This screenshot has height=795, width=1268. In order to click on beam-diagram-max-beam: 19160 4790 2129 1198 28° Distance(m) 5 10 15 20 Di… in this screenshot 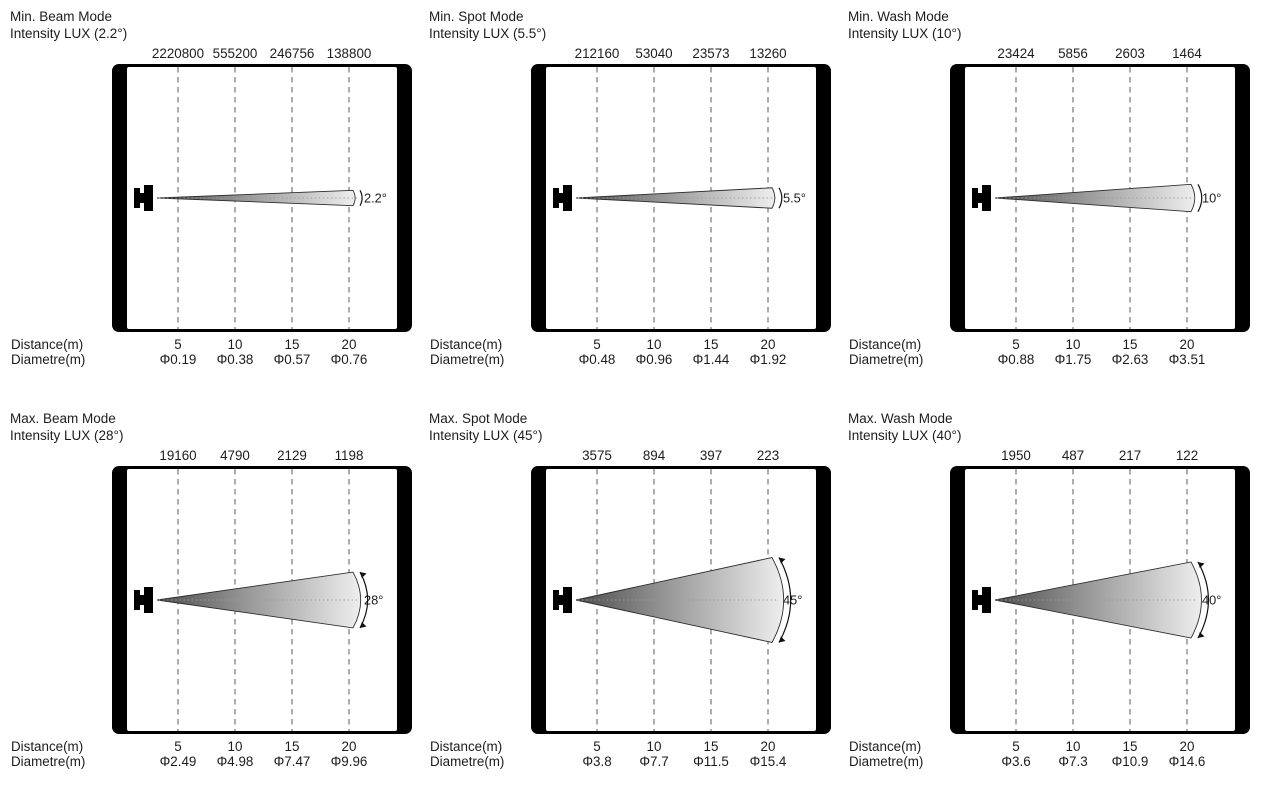, I will do `click(211, 608)`.